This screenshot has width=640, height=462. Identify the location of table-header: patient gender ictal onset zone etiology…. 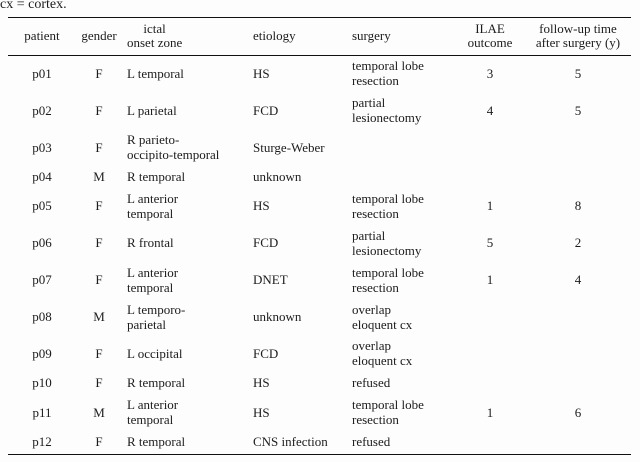
(319, 37).